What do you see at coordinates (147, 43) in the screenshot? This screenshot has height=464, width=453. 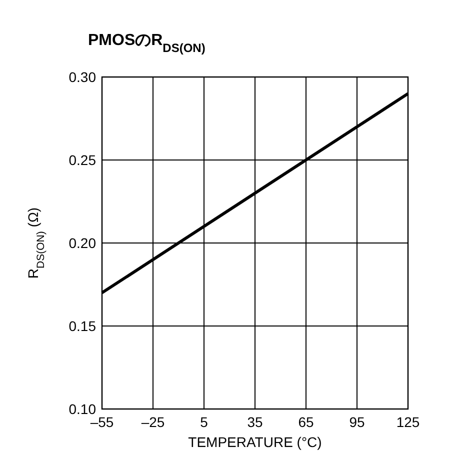 I see `chart-title: PMOSのR$_{DS(ON)}$` at bounding box center [147, 43].